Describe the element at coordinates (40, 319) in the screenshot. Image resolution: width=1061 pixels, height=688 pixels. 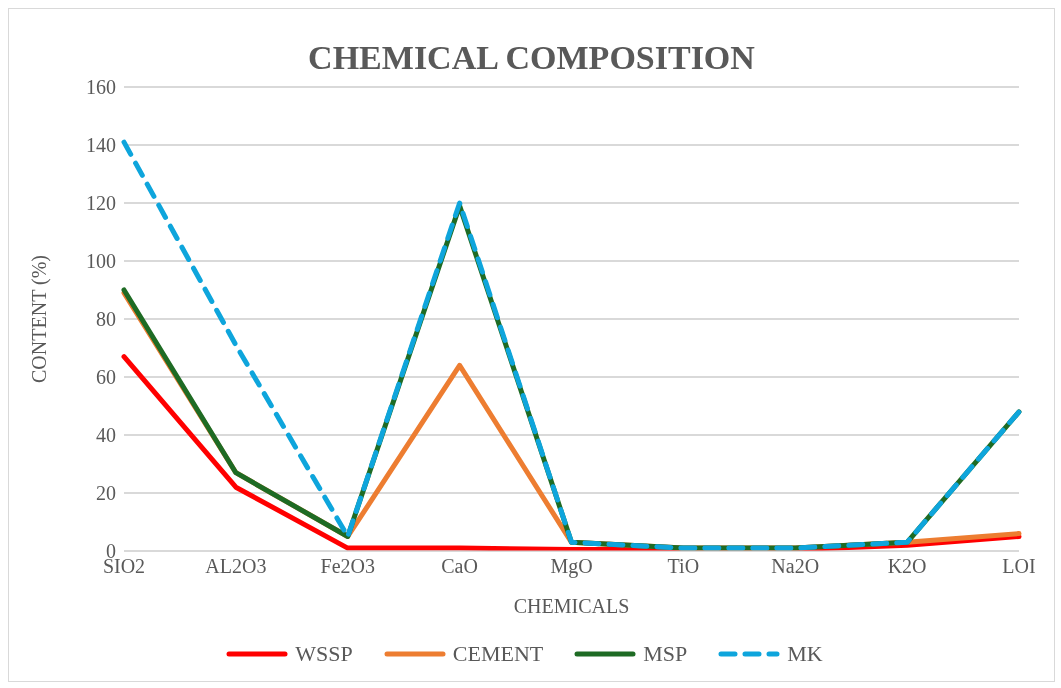
I see `y-axis-title: CONTENT (%)` at that location.